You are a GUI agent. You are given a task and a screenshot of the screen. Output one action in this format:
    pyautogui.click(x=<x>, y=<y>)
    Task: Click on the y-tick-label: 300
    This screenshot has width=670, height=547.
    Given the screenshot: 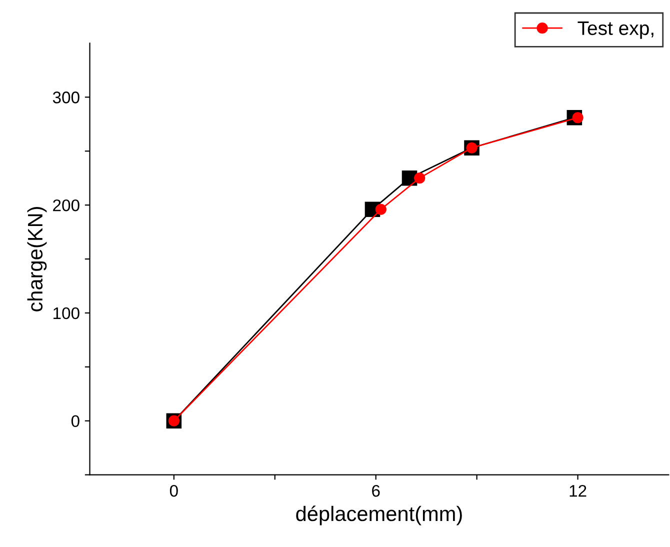 What is the action you would take?
    pyautogui.click(x=66, y=98)
    